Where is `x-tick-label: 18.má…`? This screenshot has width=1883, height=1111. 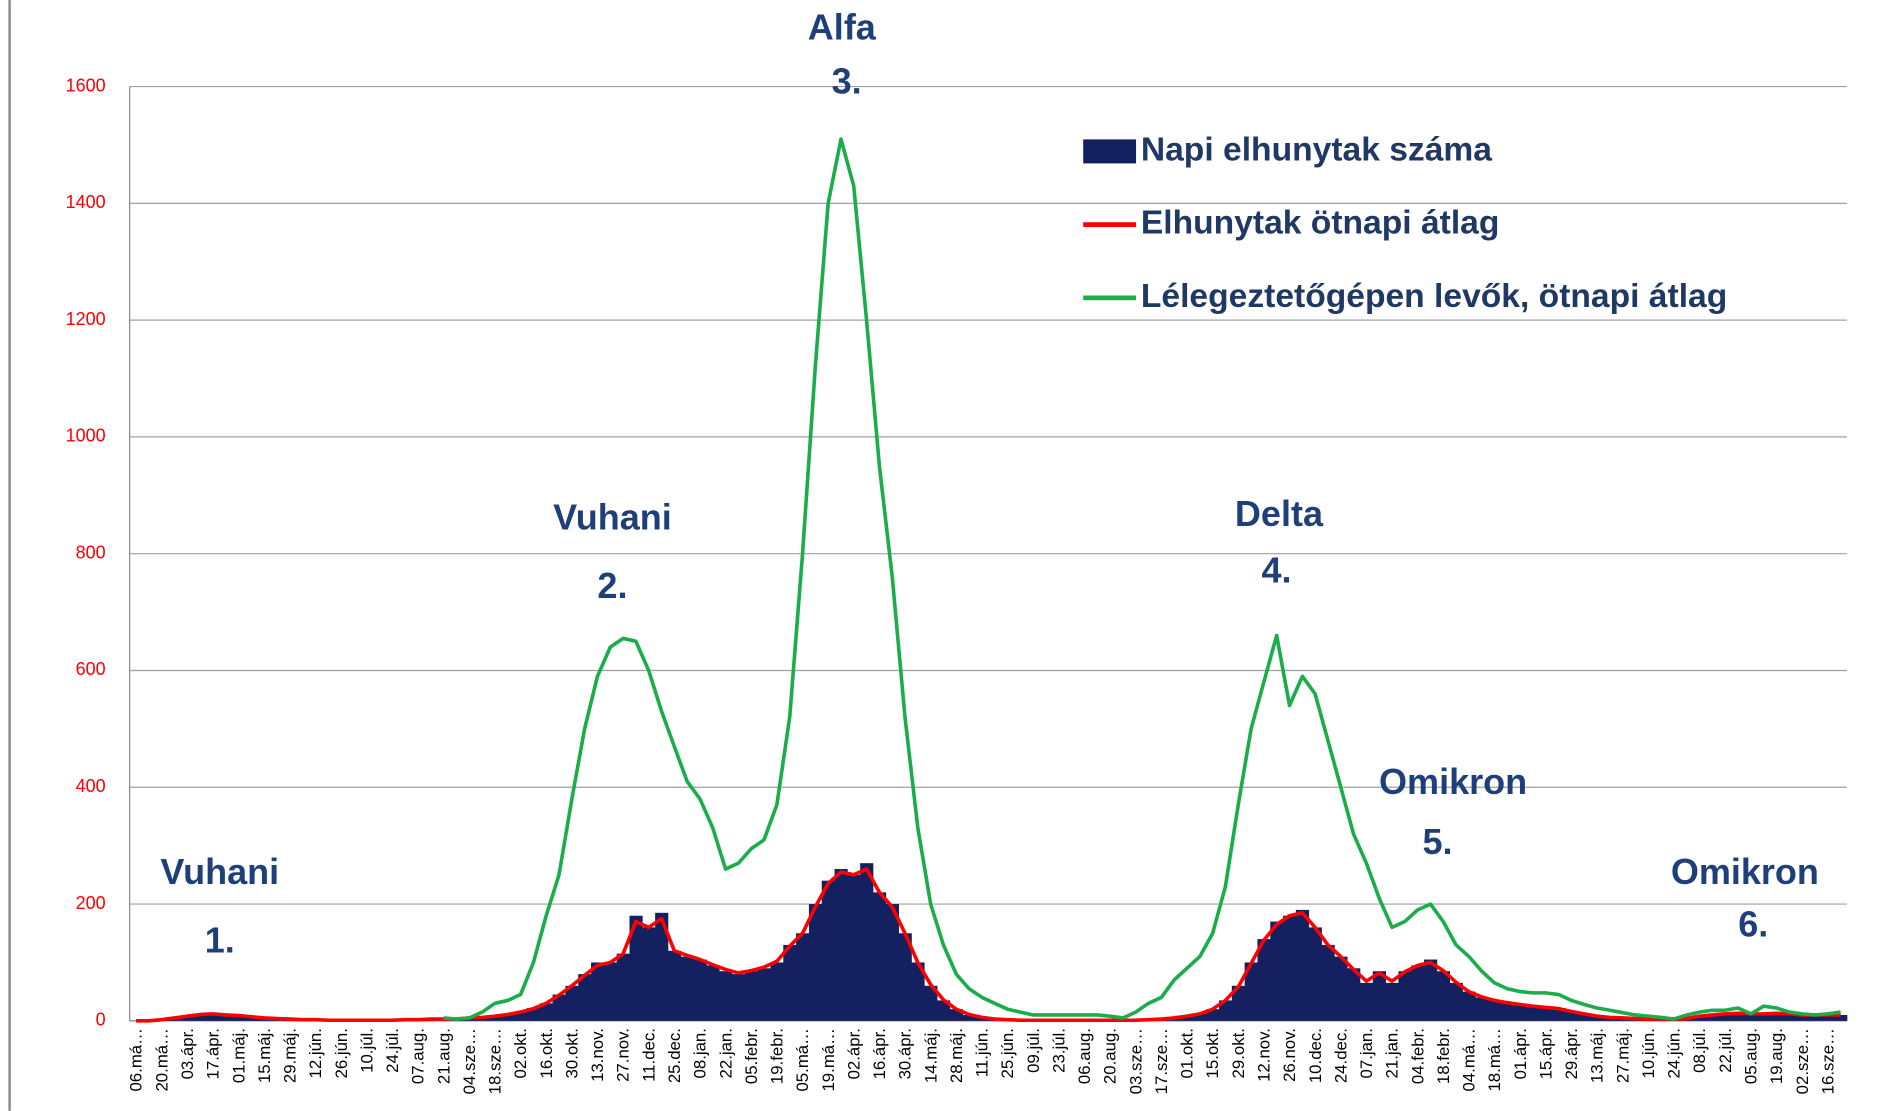
x-tick-label: 18.má… is located at coordinates (1494, 1059).